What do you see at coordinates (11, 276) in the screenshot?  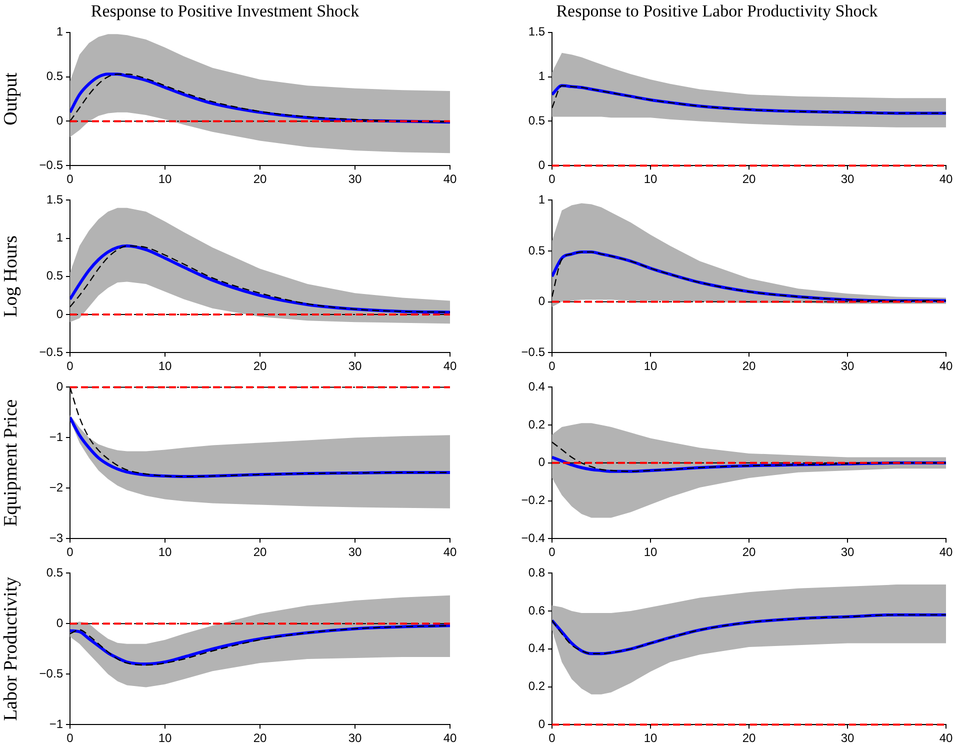 I see `y-axis-title: Log Hours` at bounding box center [11, 276].